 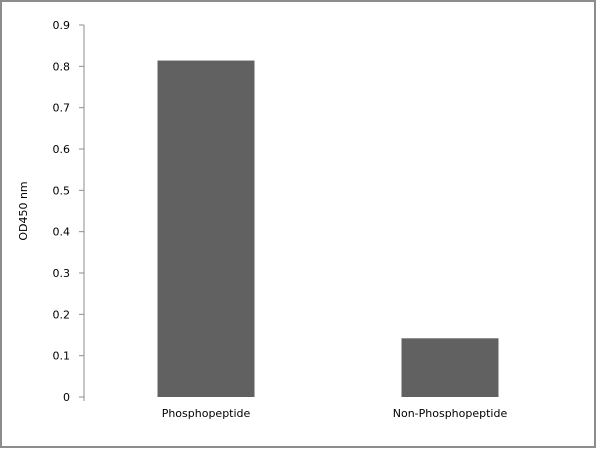 What do you see at coordinates (66, 397) in the screenshot?
I see `y-tick-label: 0` at bounding box center [66, 397].